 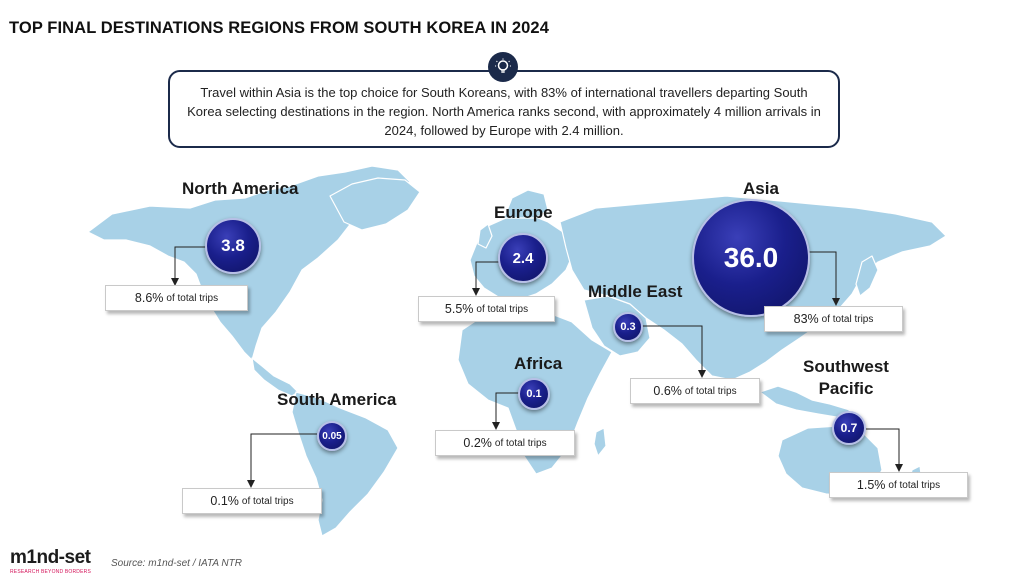 What do you see at coordinates (503, 67) in the screenshot?
I see `lightbulb-icon` at bounding box center [503, 67].